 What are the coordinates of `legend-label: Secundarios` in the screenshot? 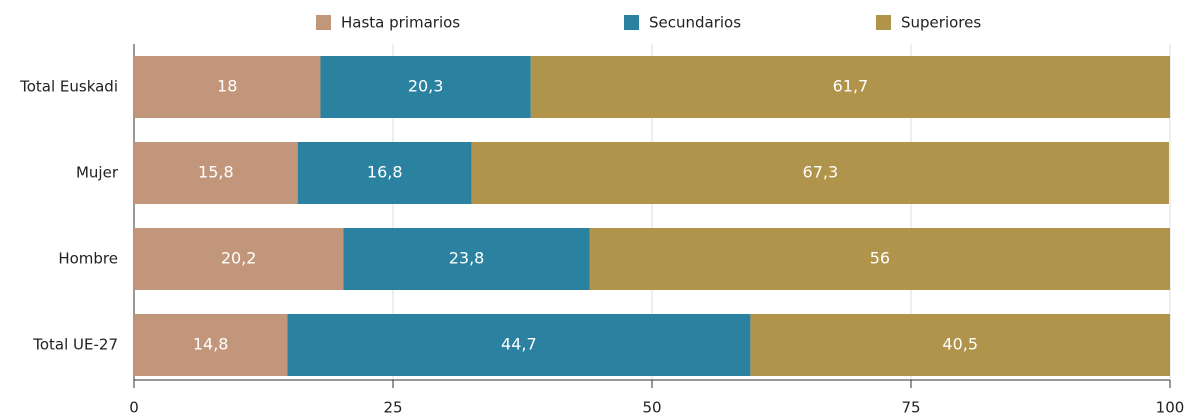 It's located at (695, 23).